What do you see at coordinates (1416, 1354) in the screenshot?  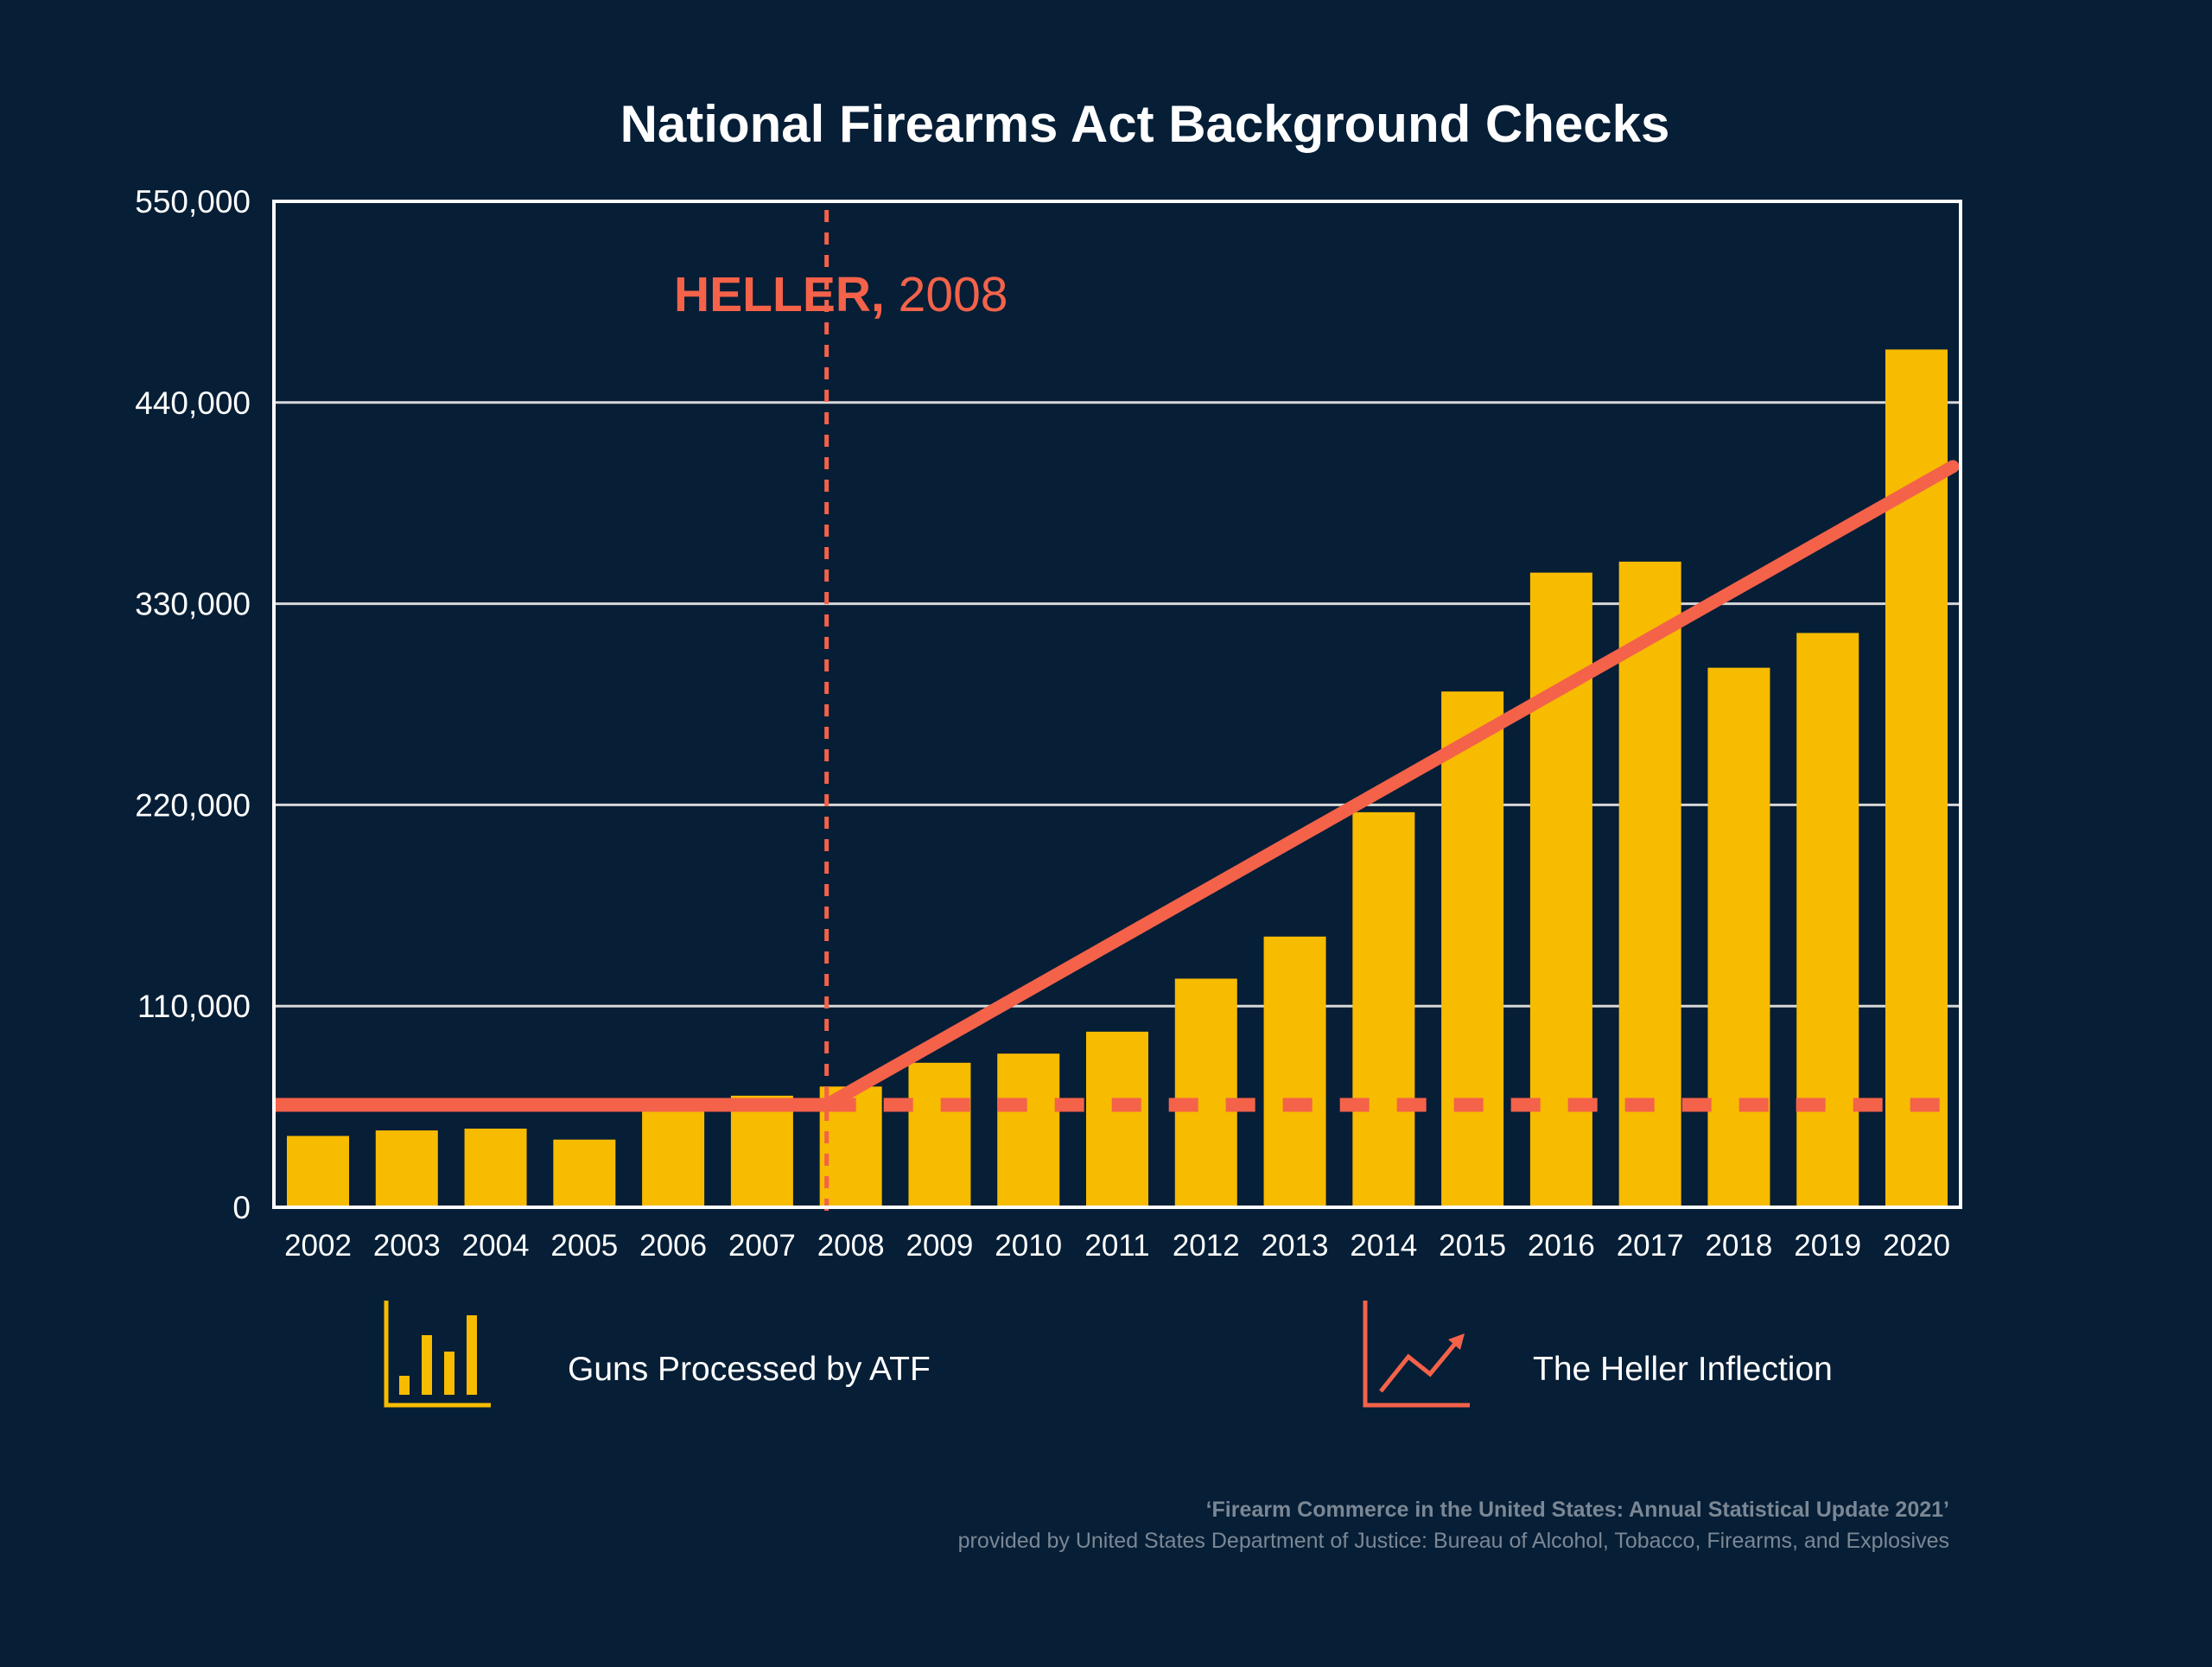 I see `trend-arrow-icon` at bounding box center [1416, 1354].